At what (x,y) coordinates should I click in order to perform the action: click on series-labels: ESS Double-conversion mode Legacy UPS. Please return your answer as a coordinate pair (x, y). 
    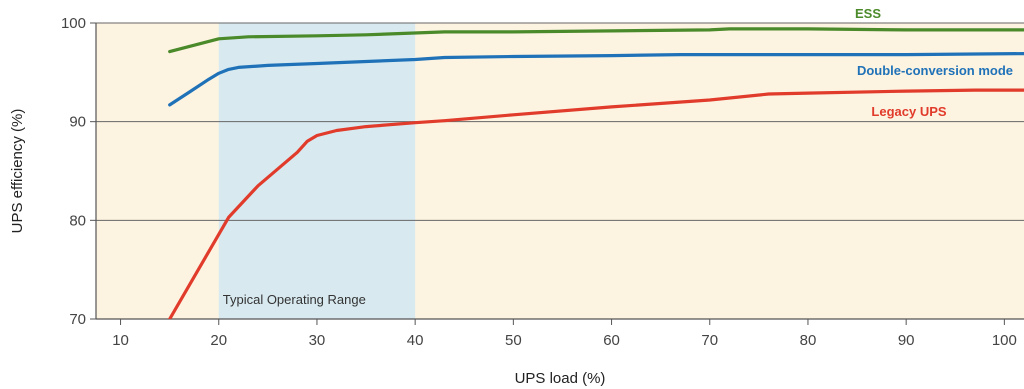
    Looking at the image, I should click on (934, 62).